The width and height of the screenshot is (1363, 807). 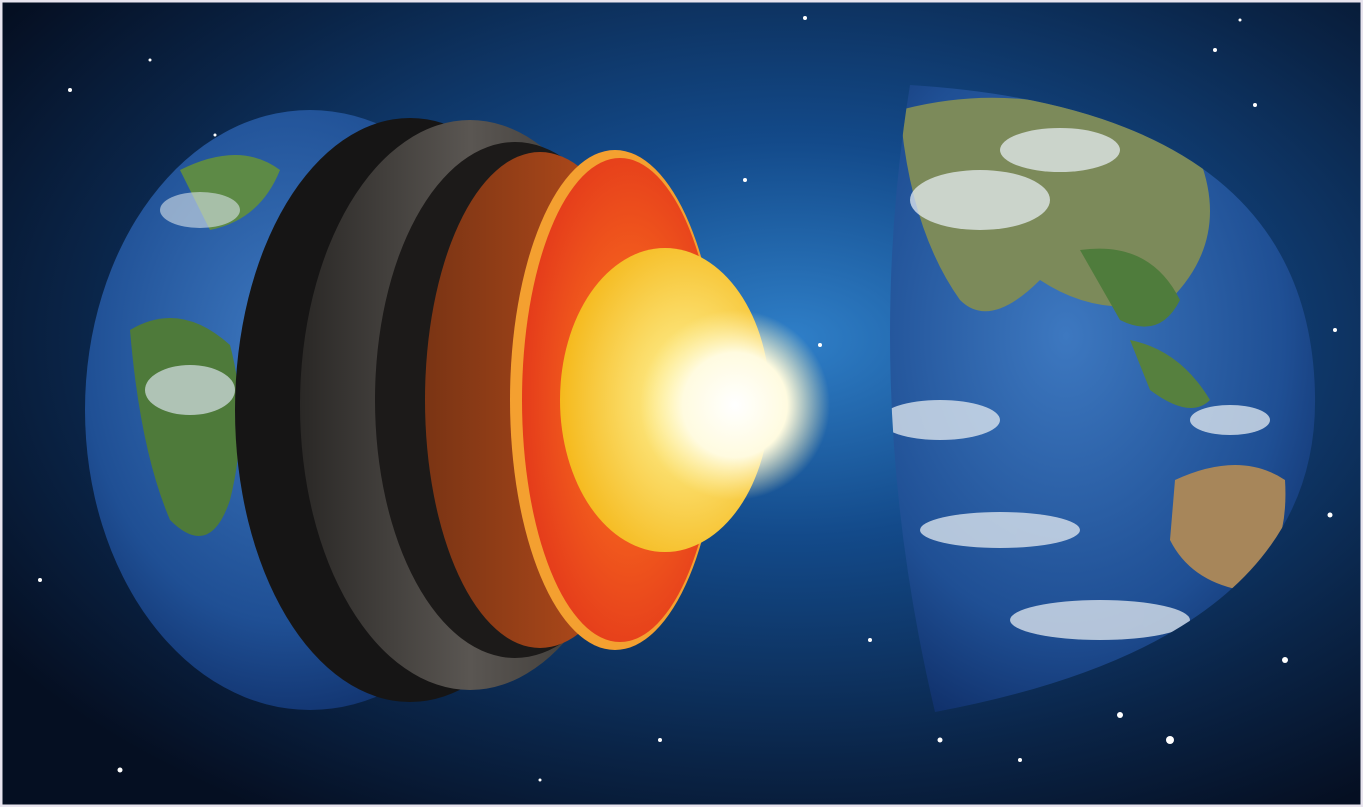 What do you see at coordinates (735, 405) in the screenshot?
I see `core-glow` at bounding box center [735, 405].